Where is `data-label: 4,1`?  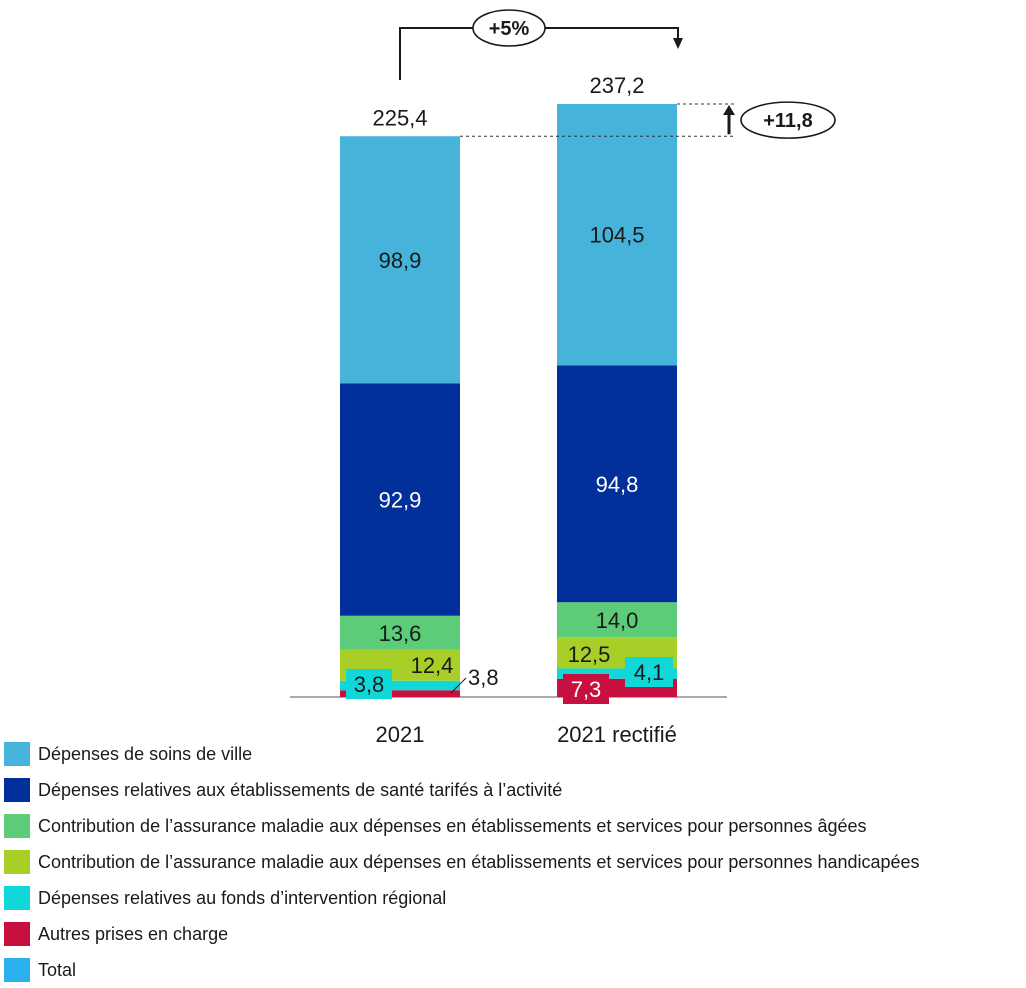 data-label: 4,1 is located at coordinates (649, 672).